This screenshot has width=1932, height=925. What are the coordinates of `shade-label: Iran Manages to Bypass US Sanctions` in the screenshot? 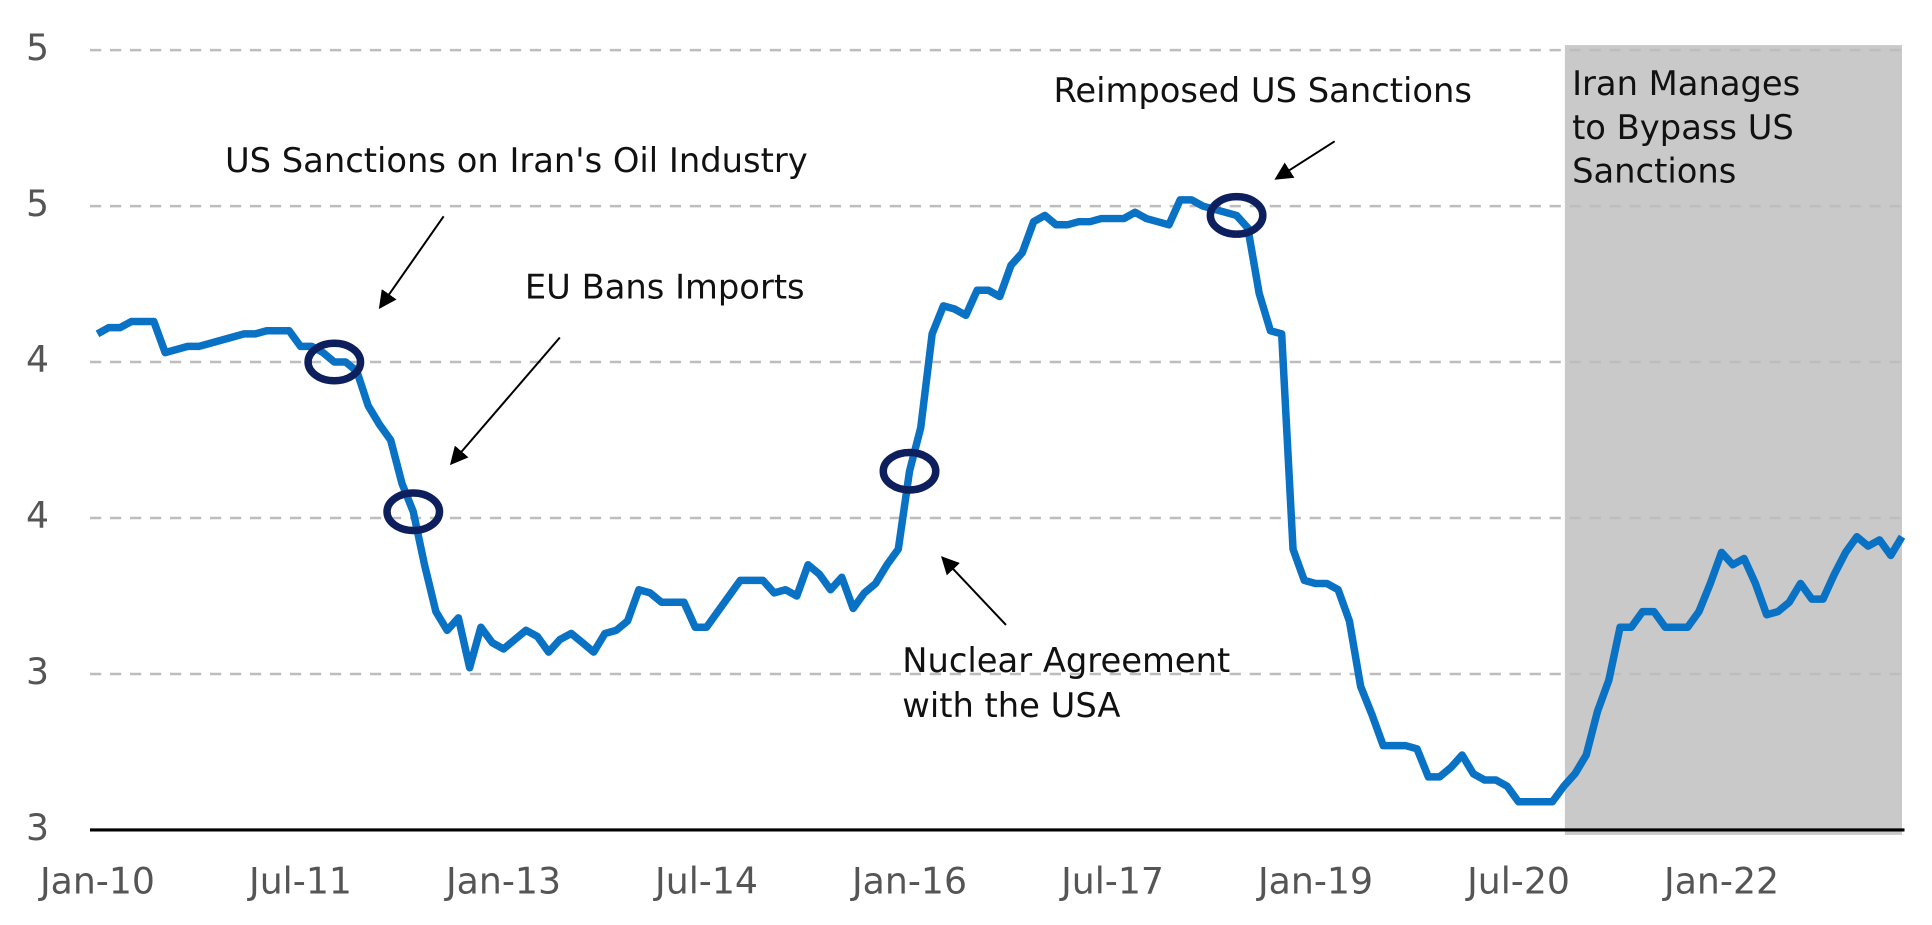 It's located at (1691, 127).